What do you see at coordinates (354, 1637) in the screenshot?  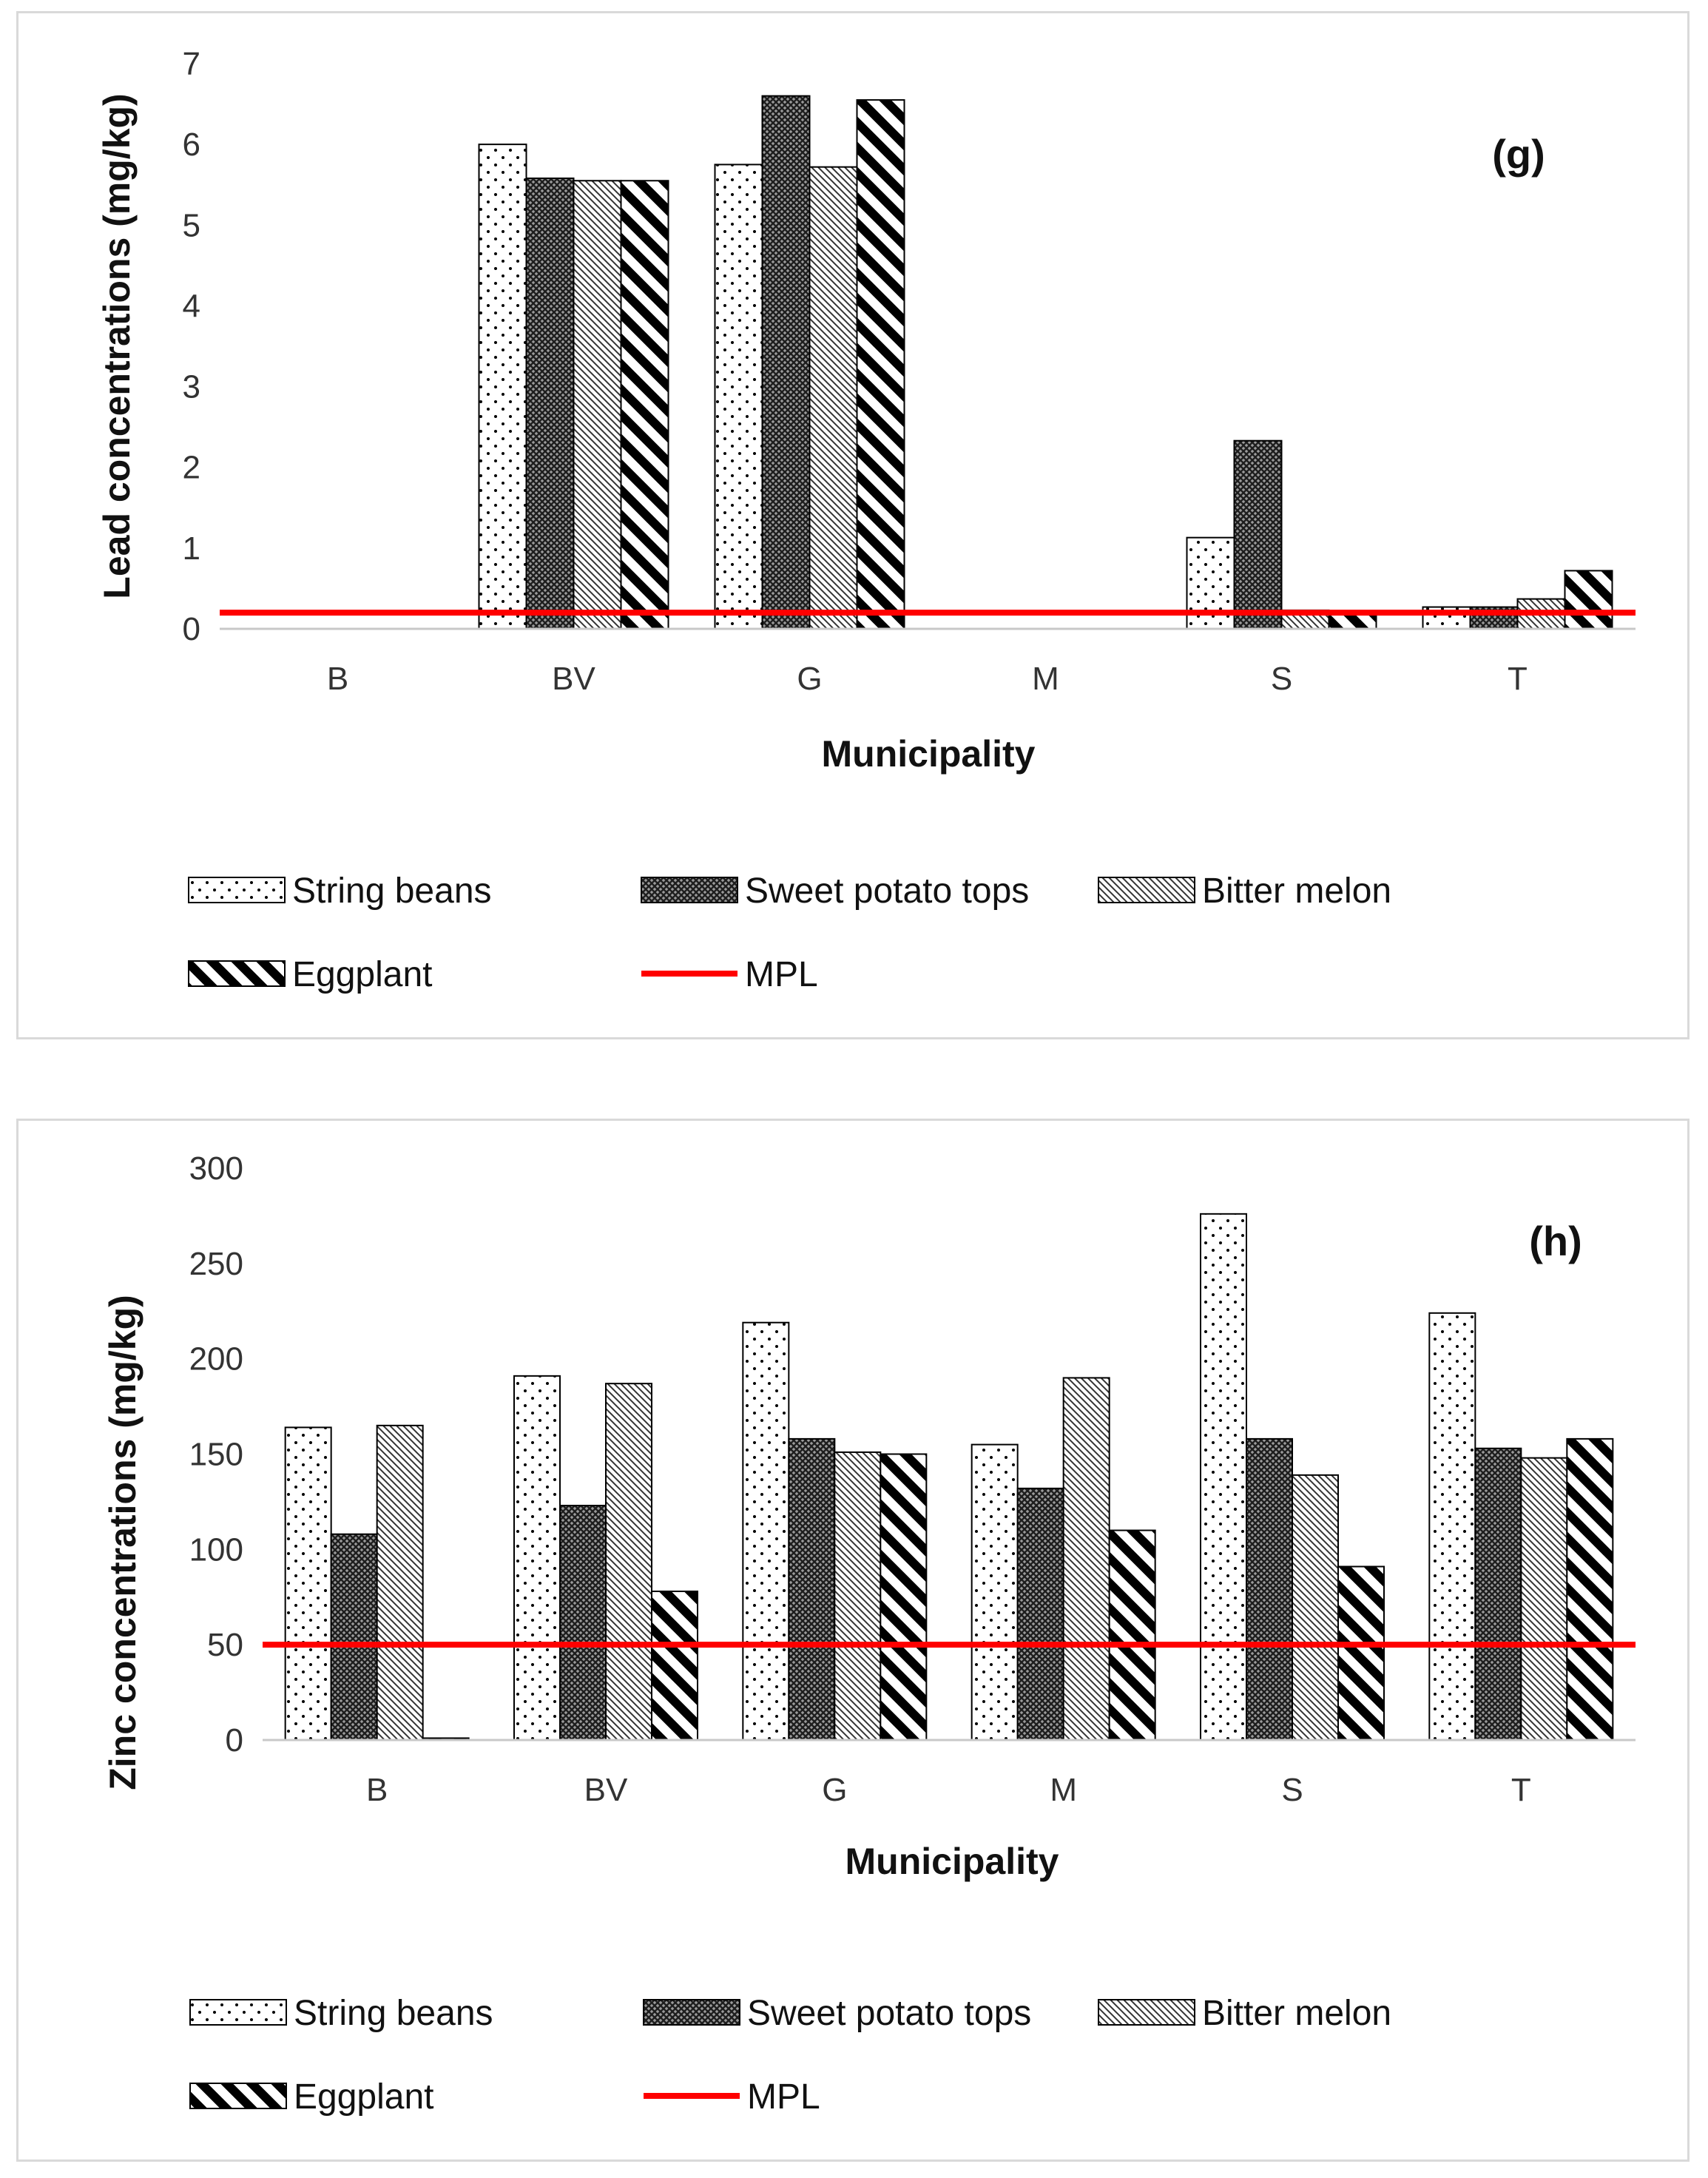 I see `bar-sweet-potato-tops-b` at bounding box center [354, 1637].